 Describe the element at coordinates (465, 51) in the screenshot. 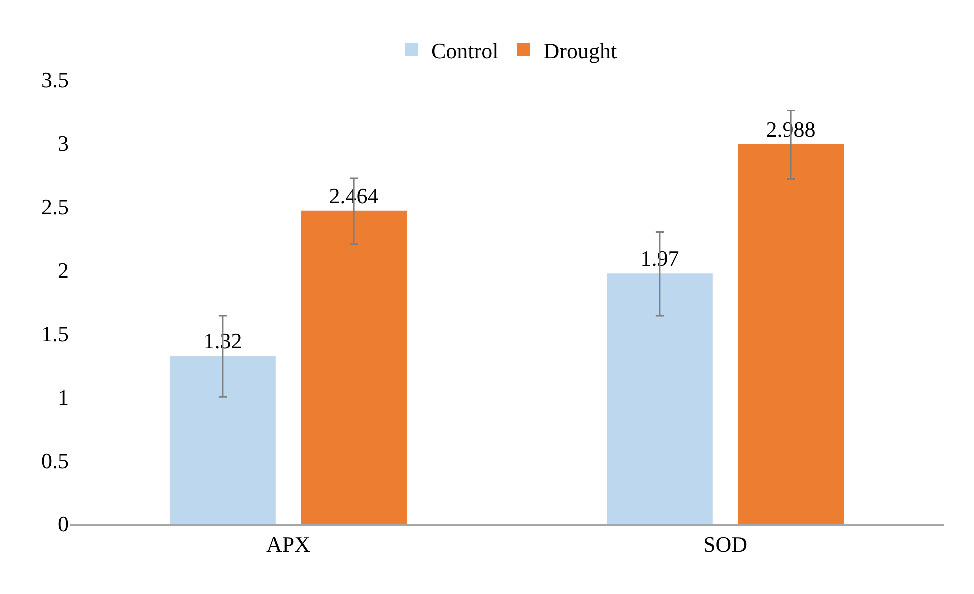

I see `legend-label: Control` at that location.